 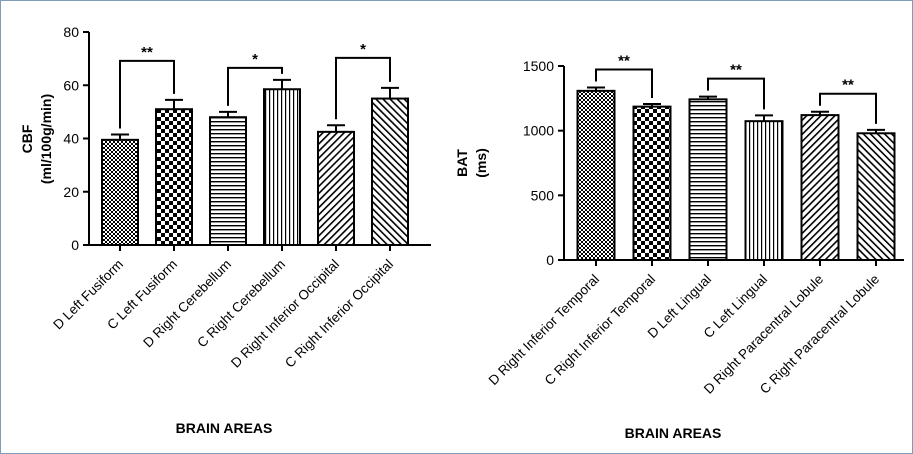 I want to click on right-ytick-label: 0, so click(x=550, y=260).